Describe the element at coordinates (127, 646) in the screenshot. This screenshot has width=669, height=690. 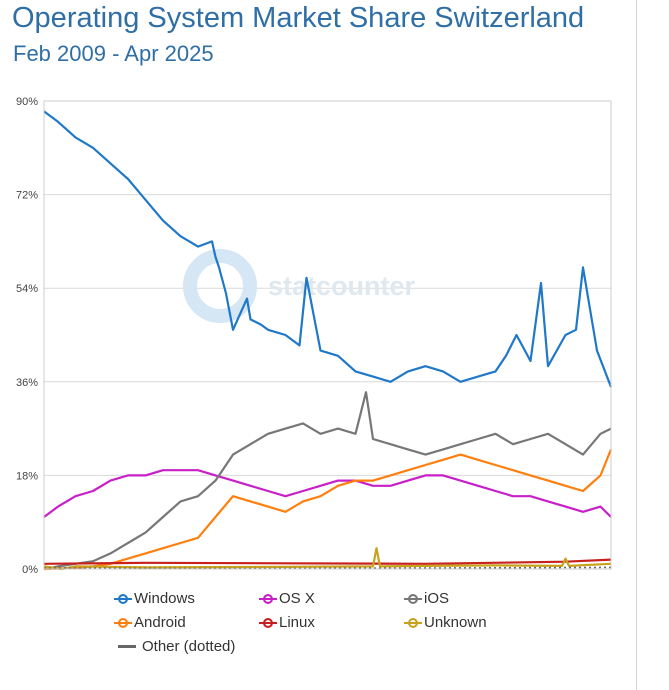
I see `legend-line-icon` at that location.